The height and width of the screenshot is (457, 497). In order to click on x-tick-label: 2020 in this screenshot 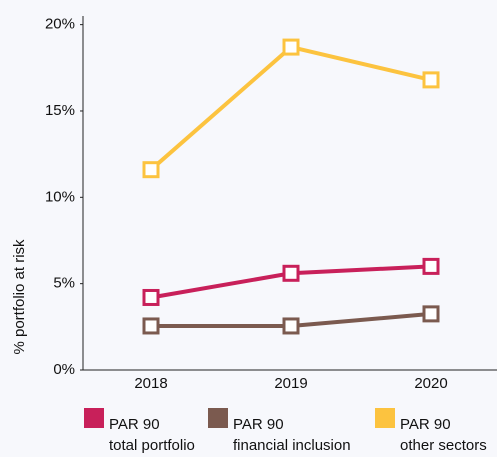, I will do `click(430, 383)`.